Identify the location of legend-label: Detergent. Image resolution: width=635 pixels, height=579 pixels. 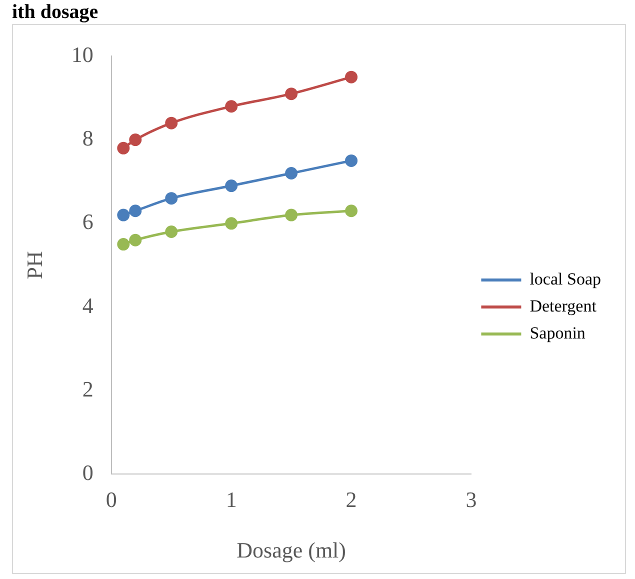
(563, 306).